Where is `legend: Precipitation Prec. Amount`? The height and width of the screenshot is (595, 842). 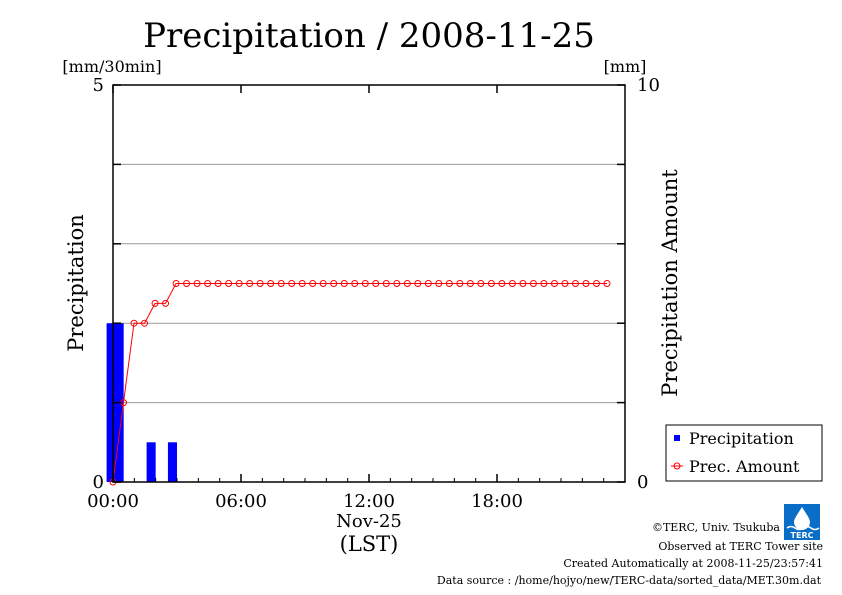 legend: Precipitation Prec. Amount is located at coordinates (744, 453).